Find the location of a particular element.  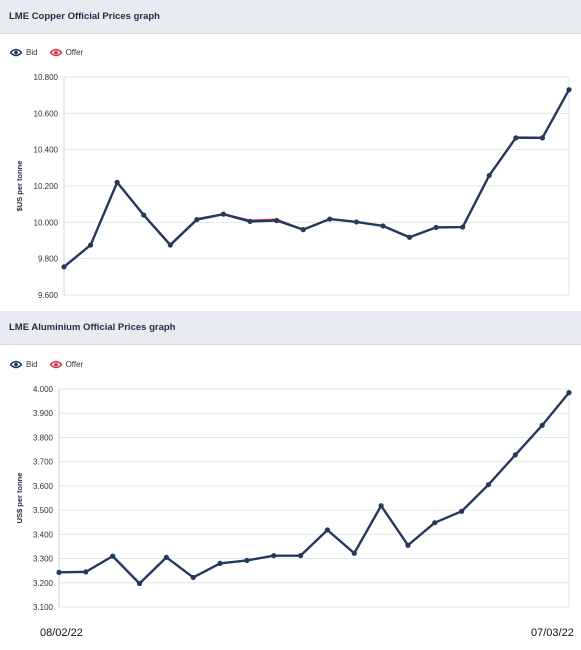

copper-panel-title: LME Copper Official Prices graph is located at coordinates (84, 16).